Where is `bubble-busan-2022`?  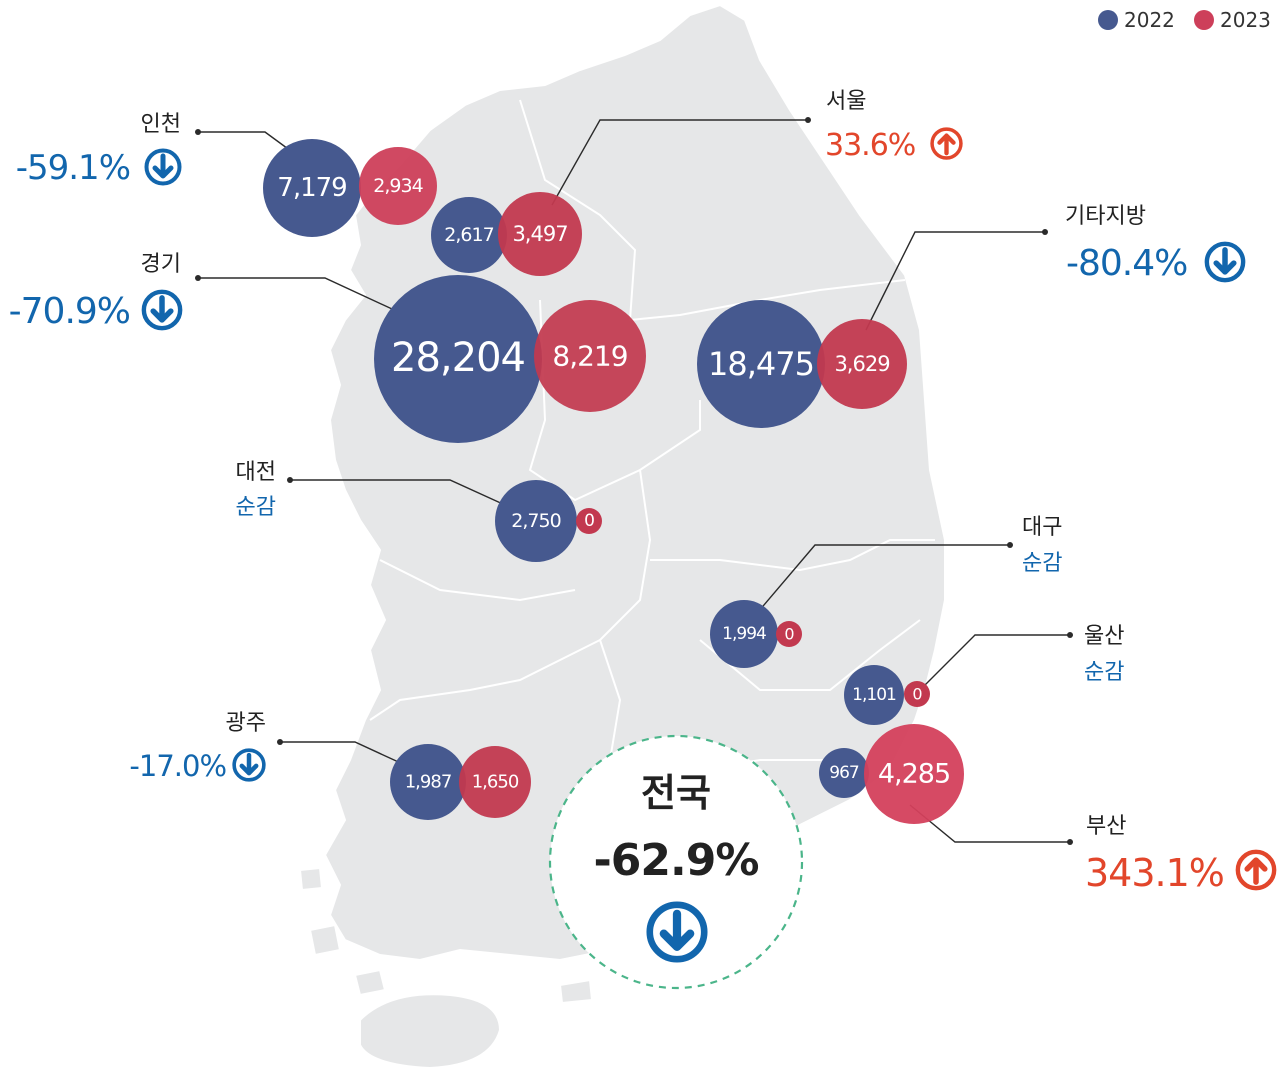 bubble-busan-2022 is located at coordinates (844, 773).